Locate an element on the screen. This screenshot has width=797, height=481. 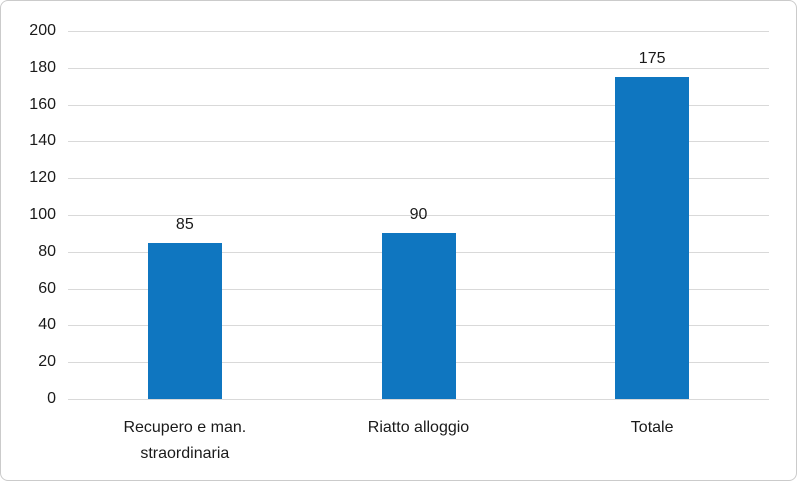
y-axis-tick-label: 20 is located at coordinates (47, 362).